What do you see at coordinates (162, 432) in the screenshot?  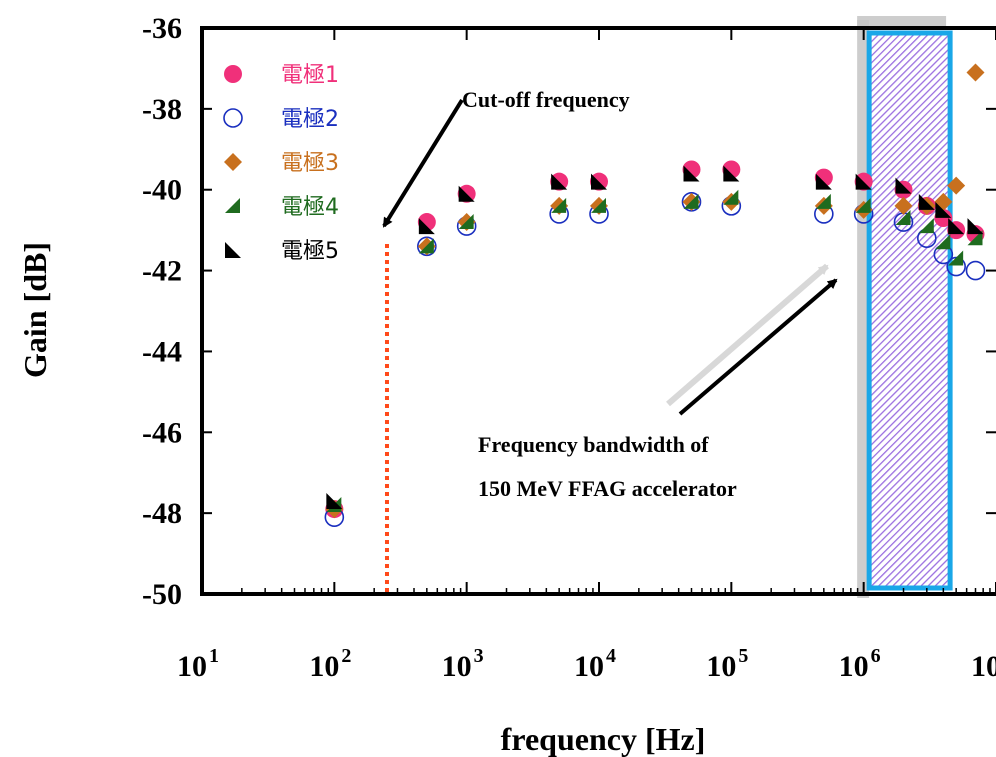 I see `y-tick-label: -46` at bounding box center [162, 432].